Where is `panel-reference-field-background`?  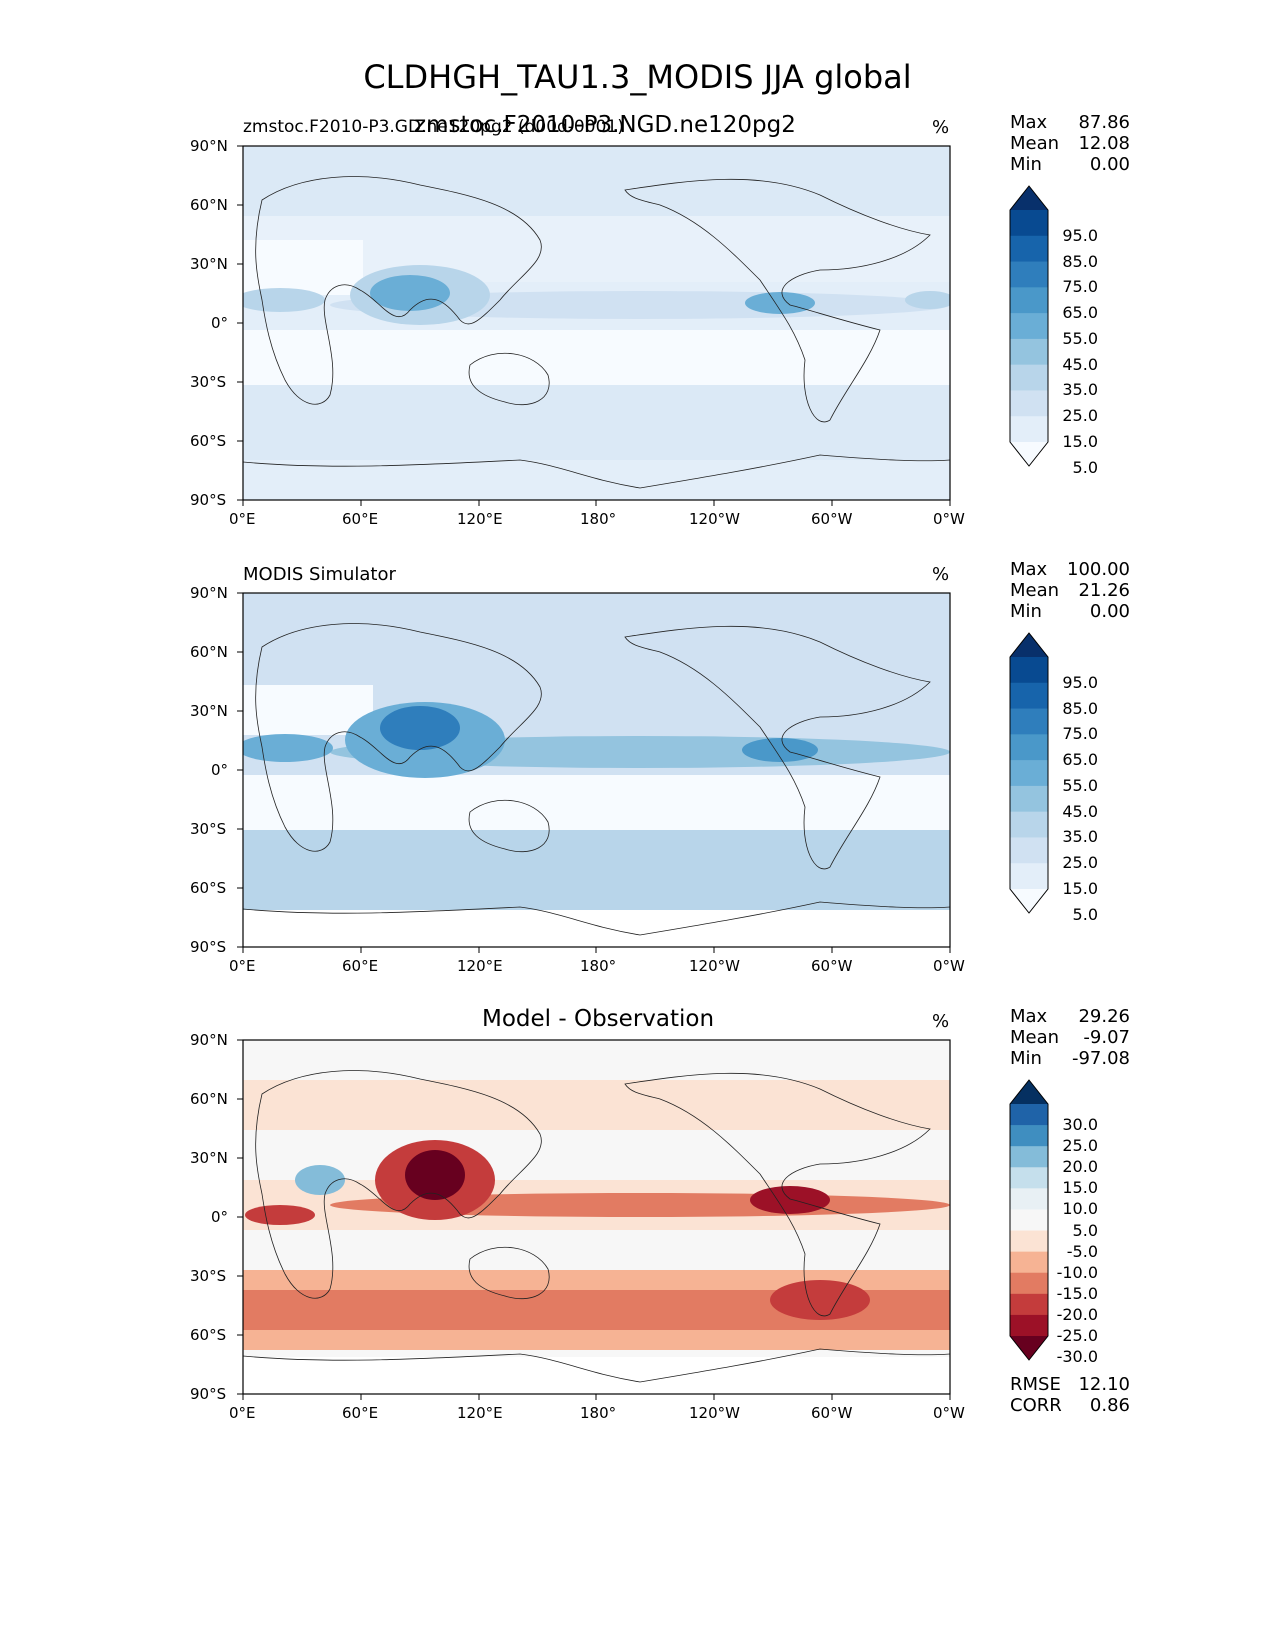 panel-reference-field-background is located at coordinates (596, 770).